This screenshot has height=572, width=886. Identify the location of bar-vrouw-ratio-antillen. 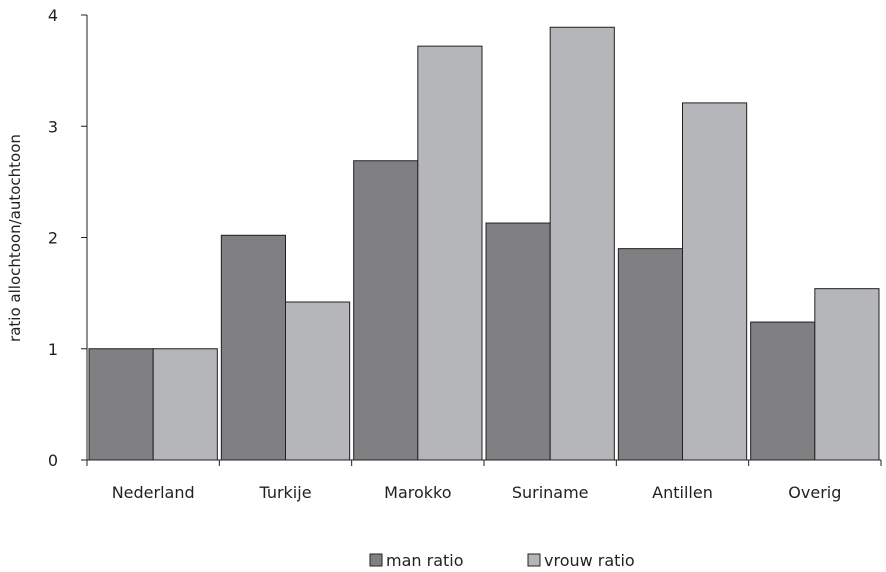
(715, 281).